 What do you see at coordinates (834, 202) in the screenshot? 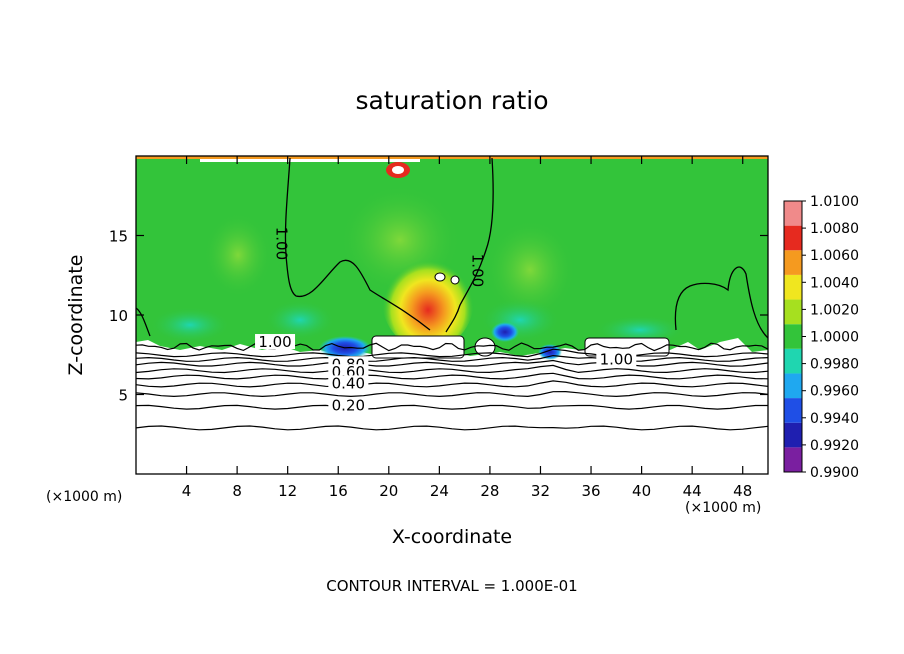
I see `colorbar-label: 1.0100` at bounding box center [834, 202].